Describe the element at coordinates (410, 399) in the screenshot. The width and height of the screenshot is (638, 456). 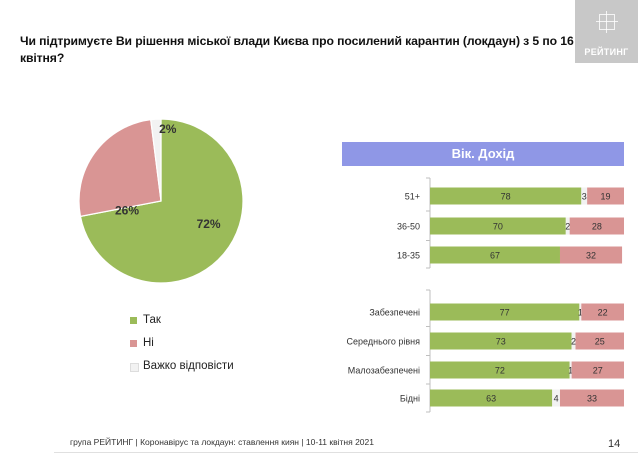
I see `category-label: Бідні` at that location.